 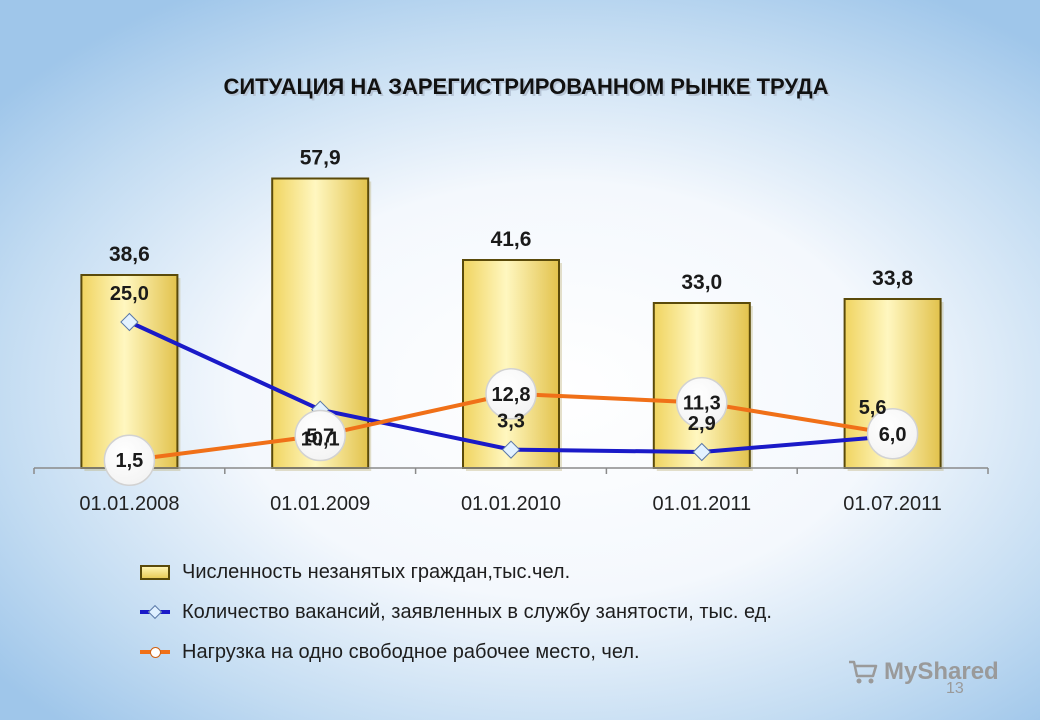 What do you see at coordinates (873, 408) in the screenshot?
I see `vacancies-value-label: 5,6` at bounding box center [873, 408].